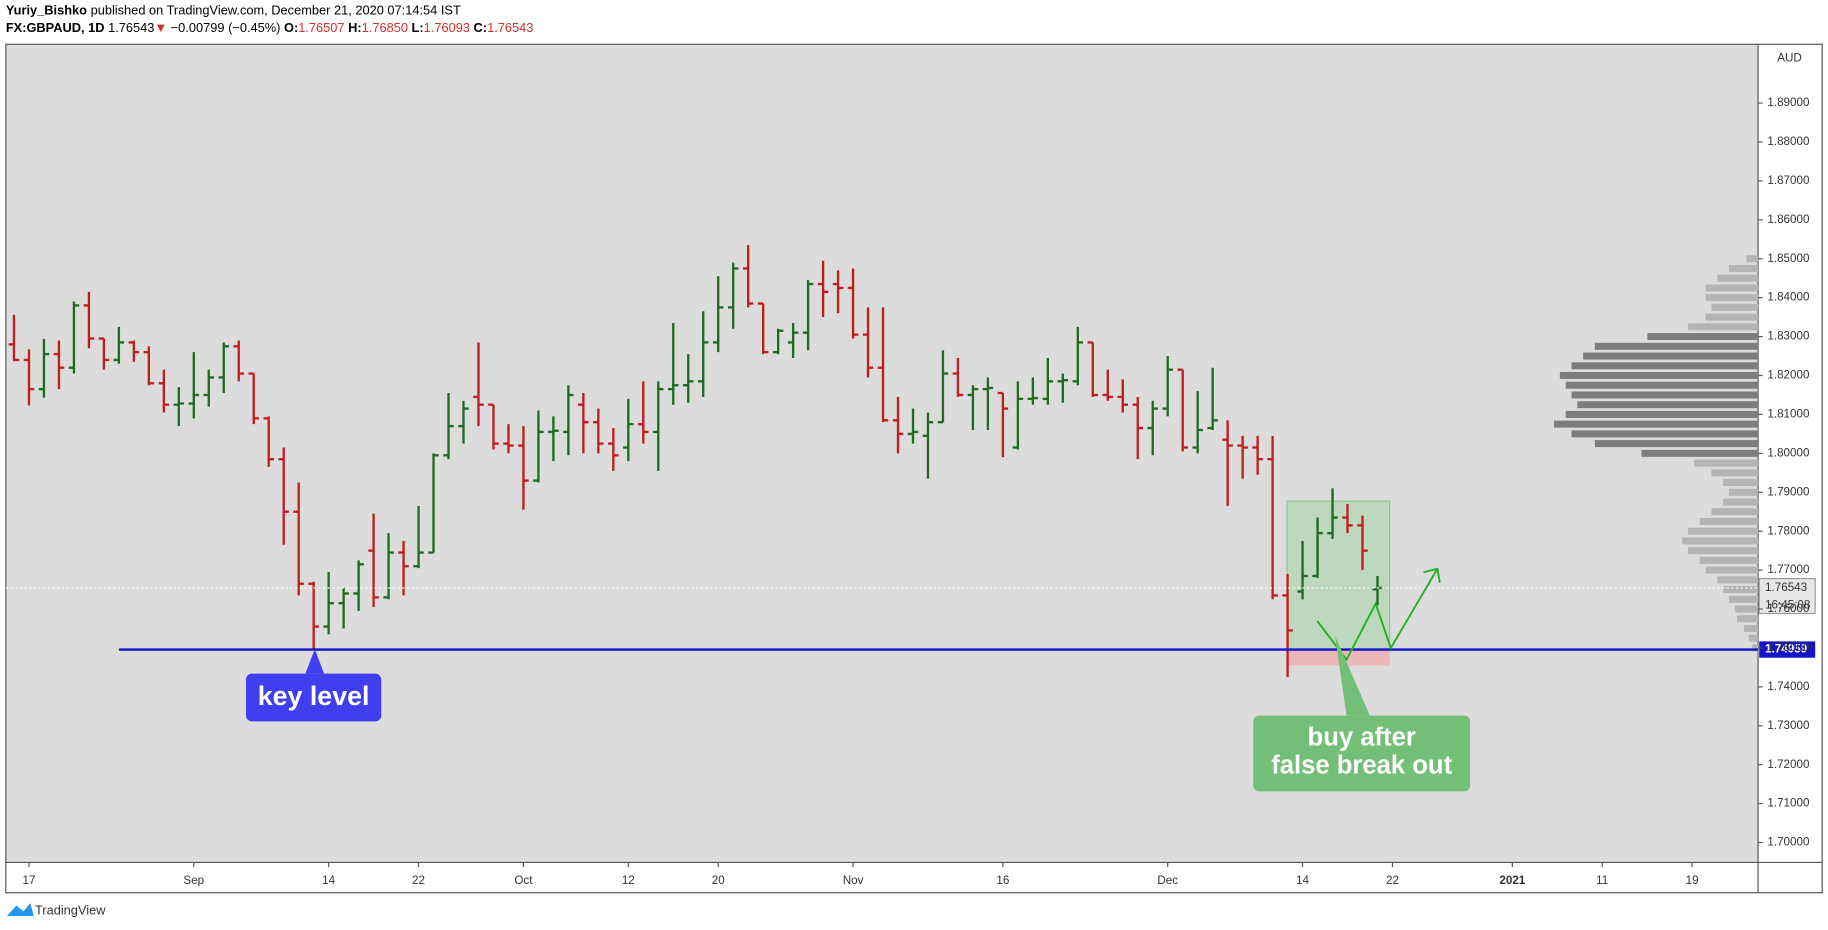 Image resolution: width=1828 pixels, height=930 pixels. What do you see at coordinates (1786, 587) in the screenshot?
I see `last-price-label: 1.76543` at bounding box center [1786, 587].